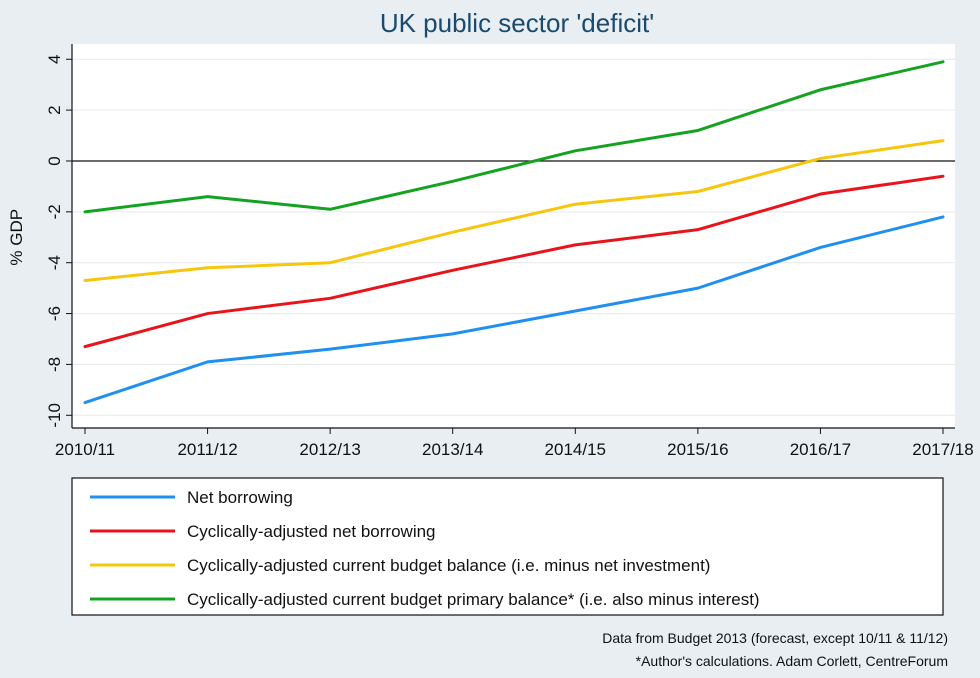  I want to click on chart-title: UK public sector 'deficit', so click(517, 23).